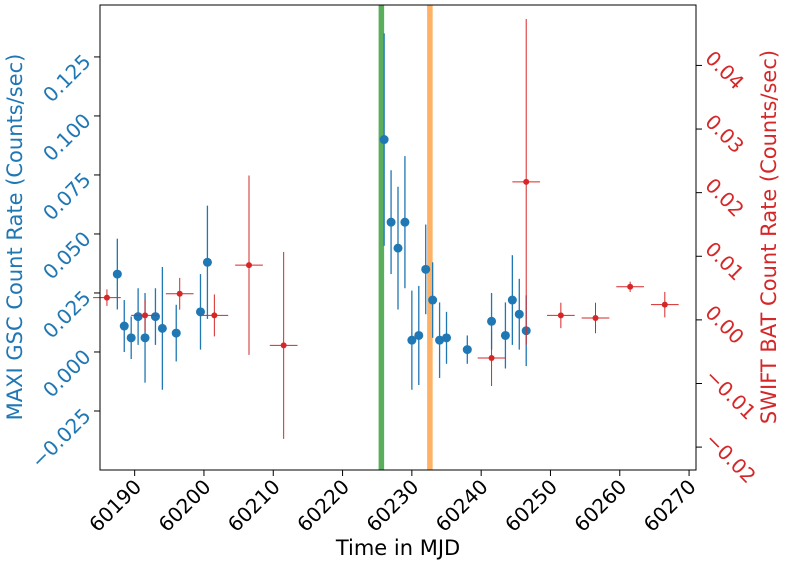  I want to click on left-tick-label: −0.025, so click(60, 438).